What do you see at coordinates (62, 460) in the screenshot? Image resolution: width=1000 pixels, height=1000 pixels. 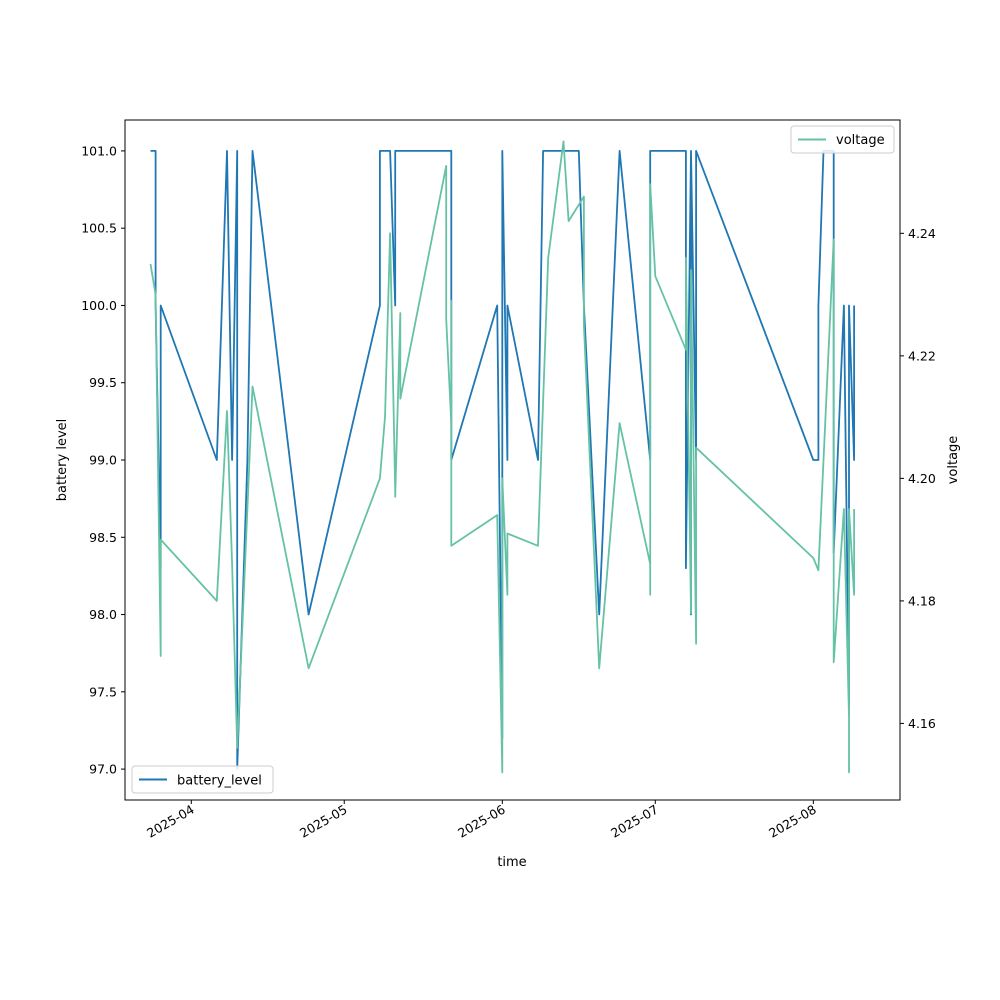 I see `y-left-axis-label: battery level` at bounding box center [62, 460].